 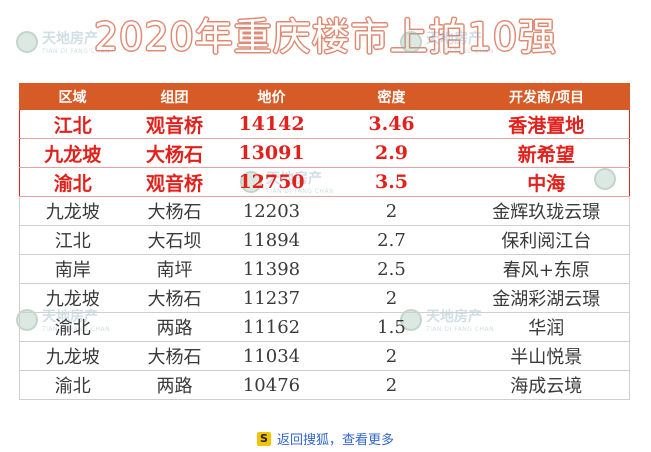 What do you see at coordinates (546, 182) in the screenshot?
I see `cell-developer: 中海` at bounding box center [546, 182].